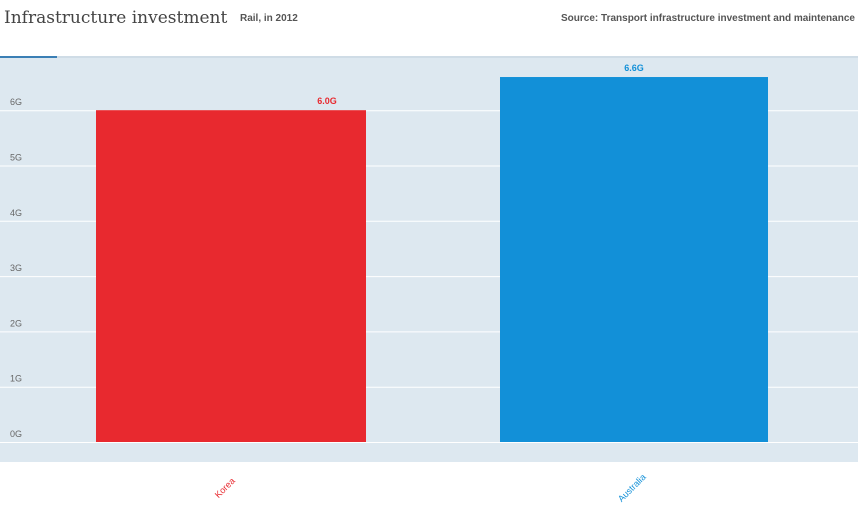 The image size is (858, 507). What do you see at coordinates (16, 268) in the screenshot?
I see `y-tick-label: 3G` at bounding box center [16, 268].